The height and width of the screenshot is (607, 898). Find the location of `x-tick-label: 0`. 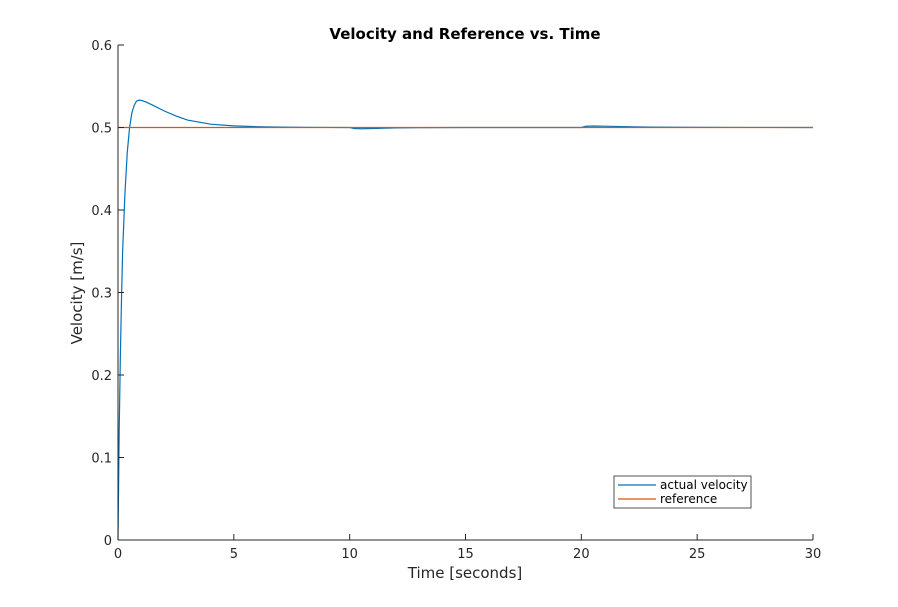

x-tick-label: 0 is located at coordinates (118, 554).